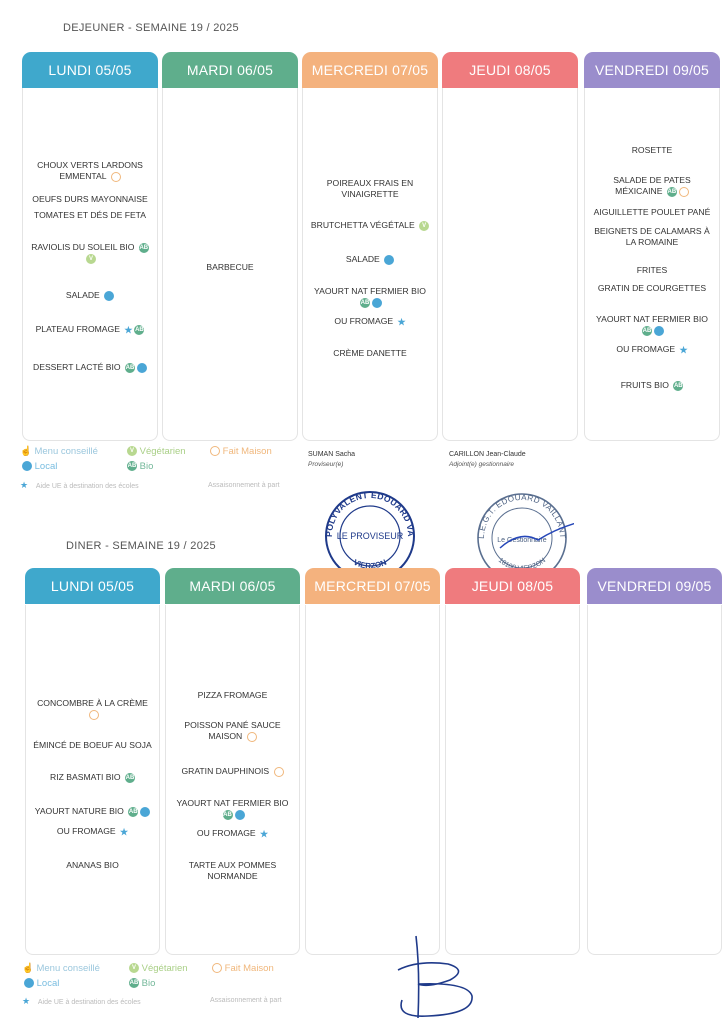 The height and width of the screenshot is (1024, 724). Describe the element at coordinates (157, 968) in the screenshot. I see `legend-vegetarien: V Végétarien` at that location.